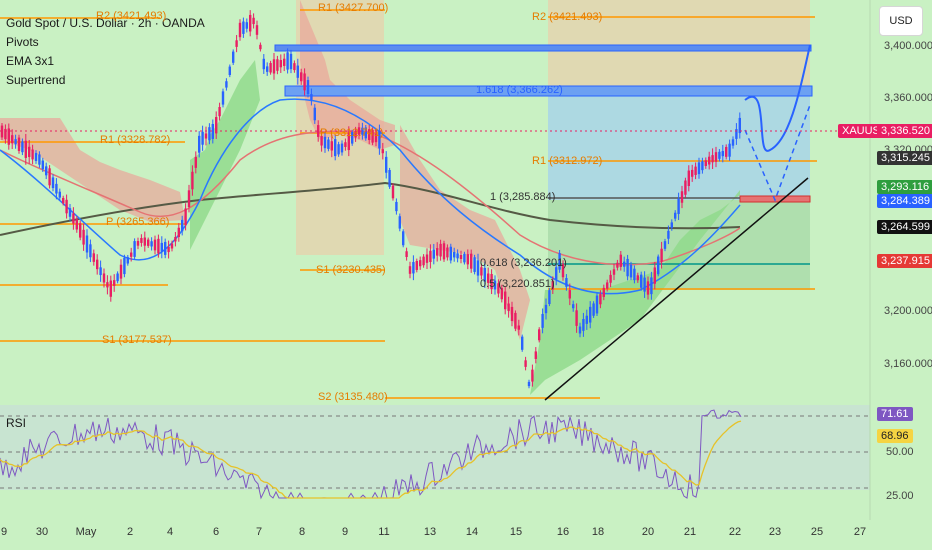 The image size is (932, 550). I want to click on time-label: 30, so click(42, 532).